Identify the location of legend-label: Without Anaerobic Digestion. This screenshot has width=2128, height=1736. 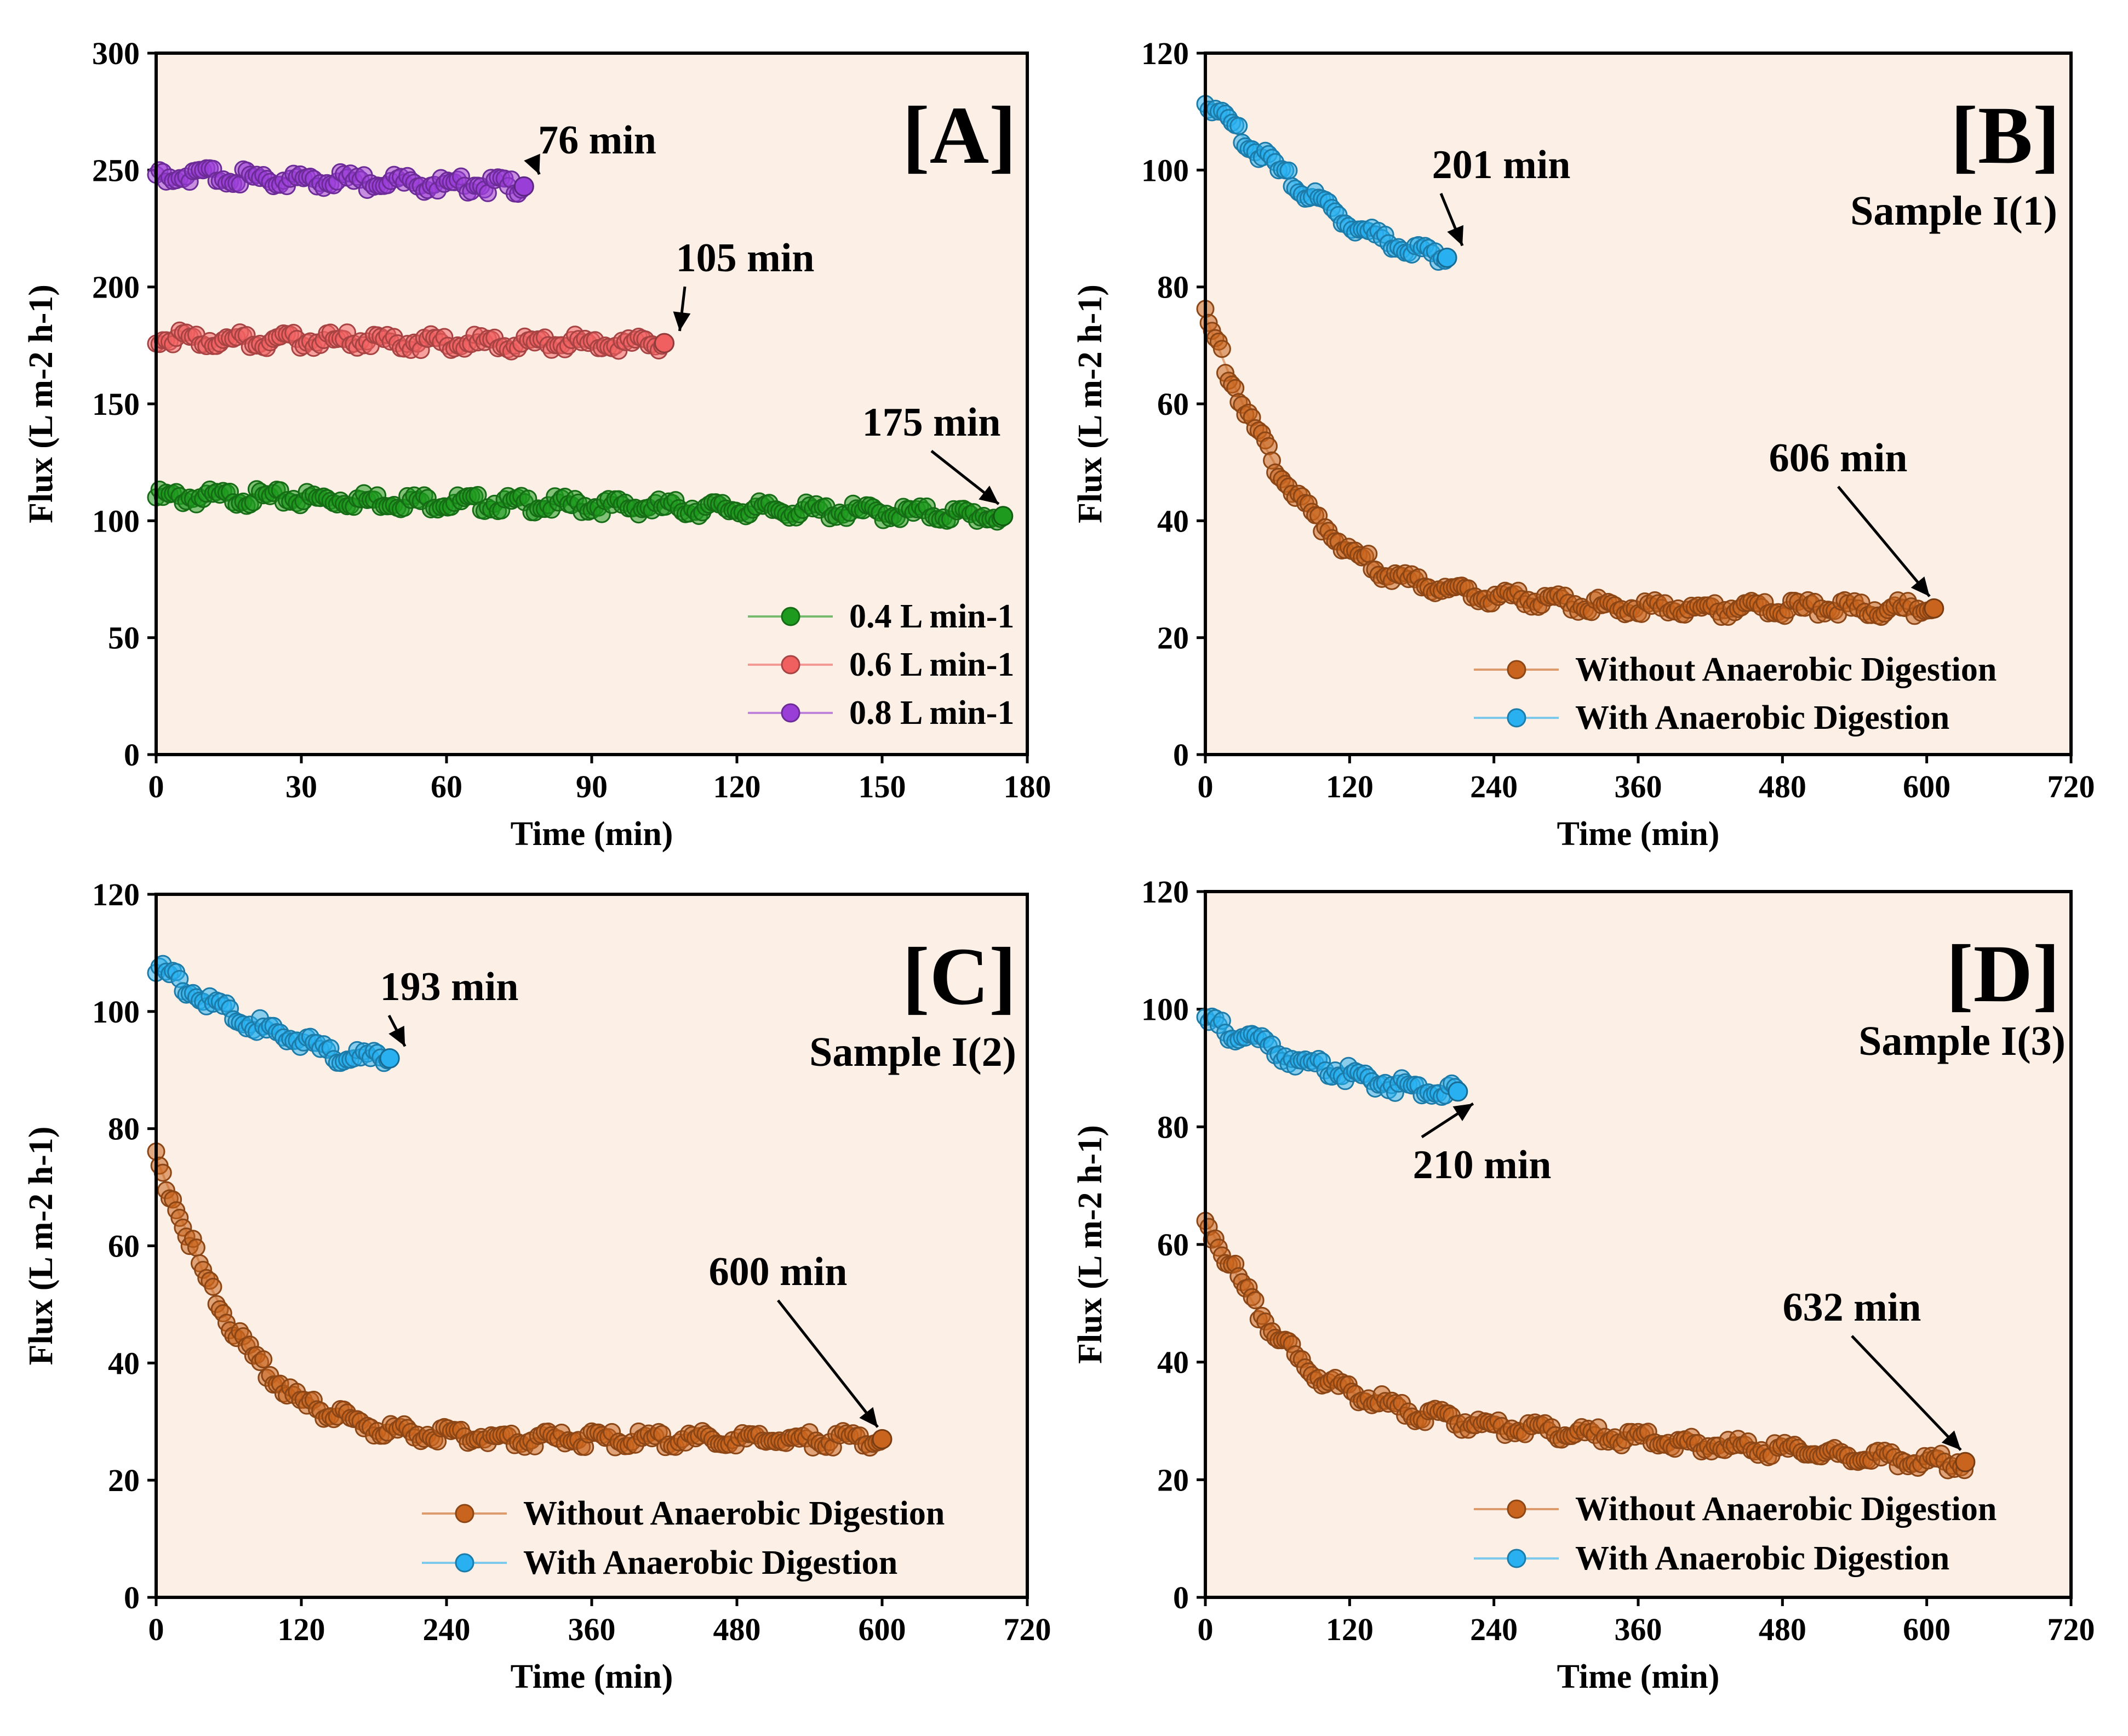
(1786, 1509).